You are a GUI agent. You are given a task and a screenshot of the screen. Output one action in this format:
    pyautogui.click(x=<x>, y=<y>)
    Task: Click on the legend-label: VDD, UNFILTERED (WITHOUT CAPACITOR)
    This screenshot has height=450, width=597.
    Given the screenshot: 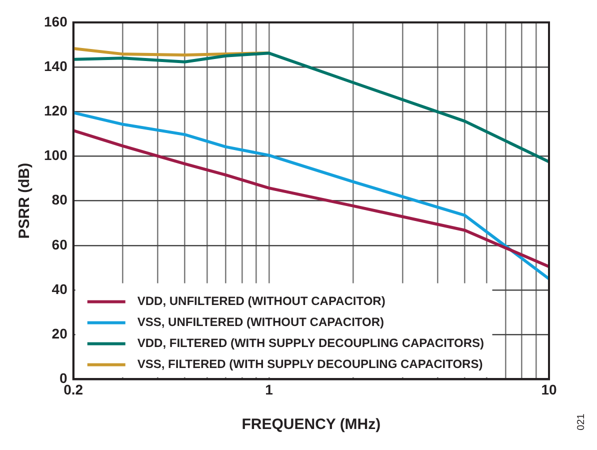 What is the action you would take?
    pyautogui.click(x=261, y=301)
    